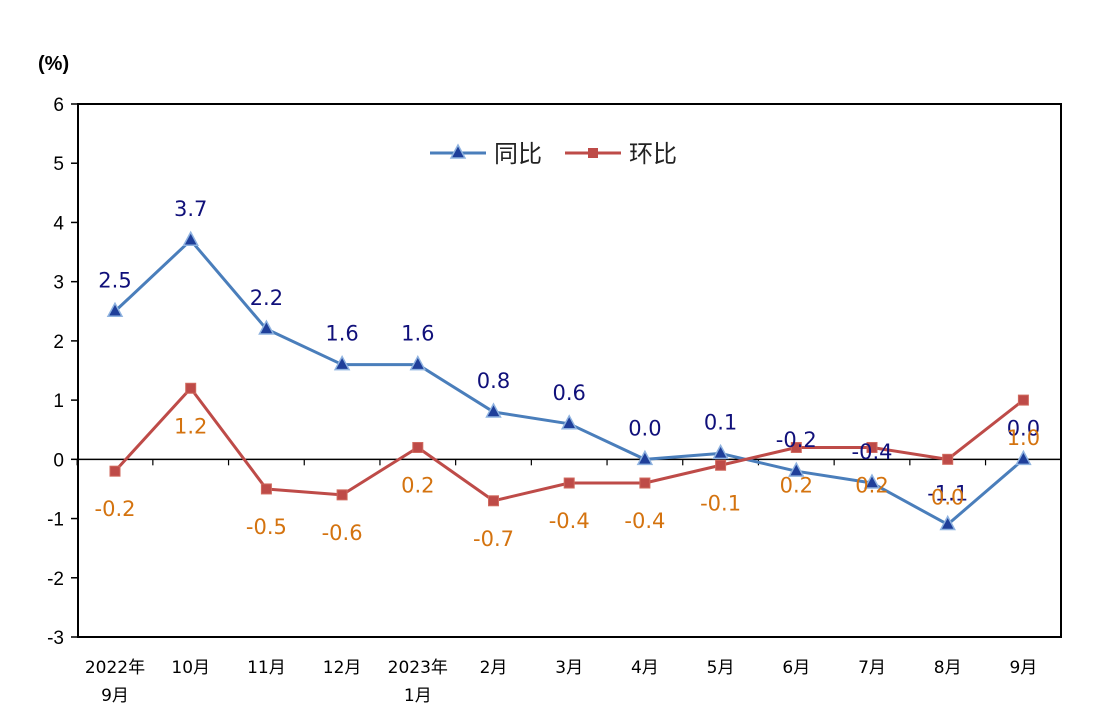 The width and height of the screenshot is (1108, 722). What do you see at coordinates (720, 422) in the screenshot?
I see `data-label-yoy: 0.1` at bounding box center [720, 422].